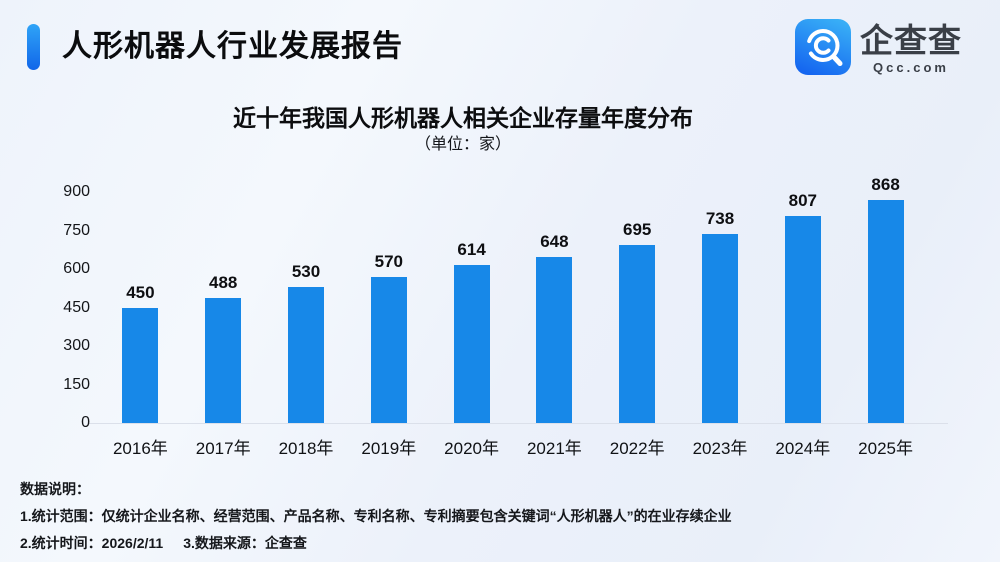  What do you see at coordinates (637, 448) in the screenshot?
I see `x-axis-label-2022年: 2022年` at bounding box center [637, 448].